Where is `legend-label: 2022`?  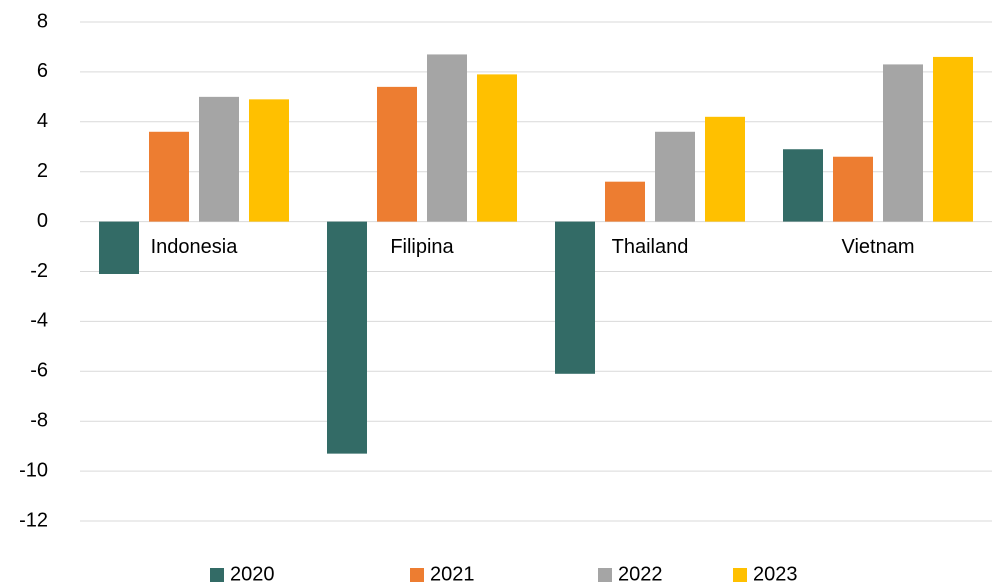
legend-label: 2022 is located at coordinates (640, 574).